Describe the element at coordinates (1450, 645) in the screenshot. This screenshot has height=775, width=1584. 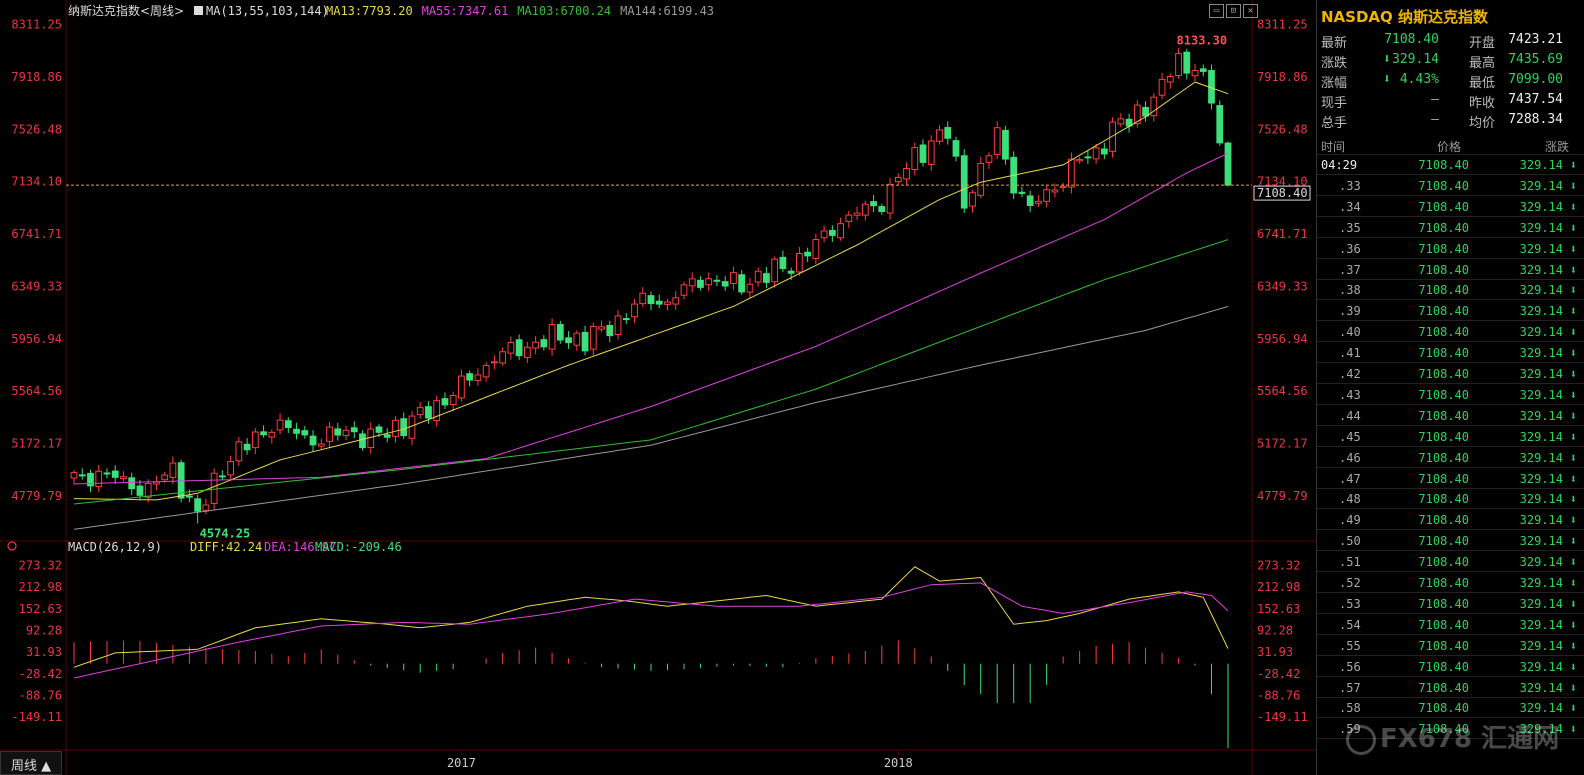
I see `tick-row: .55 7108.40 329.14 ⬇` at that location.